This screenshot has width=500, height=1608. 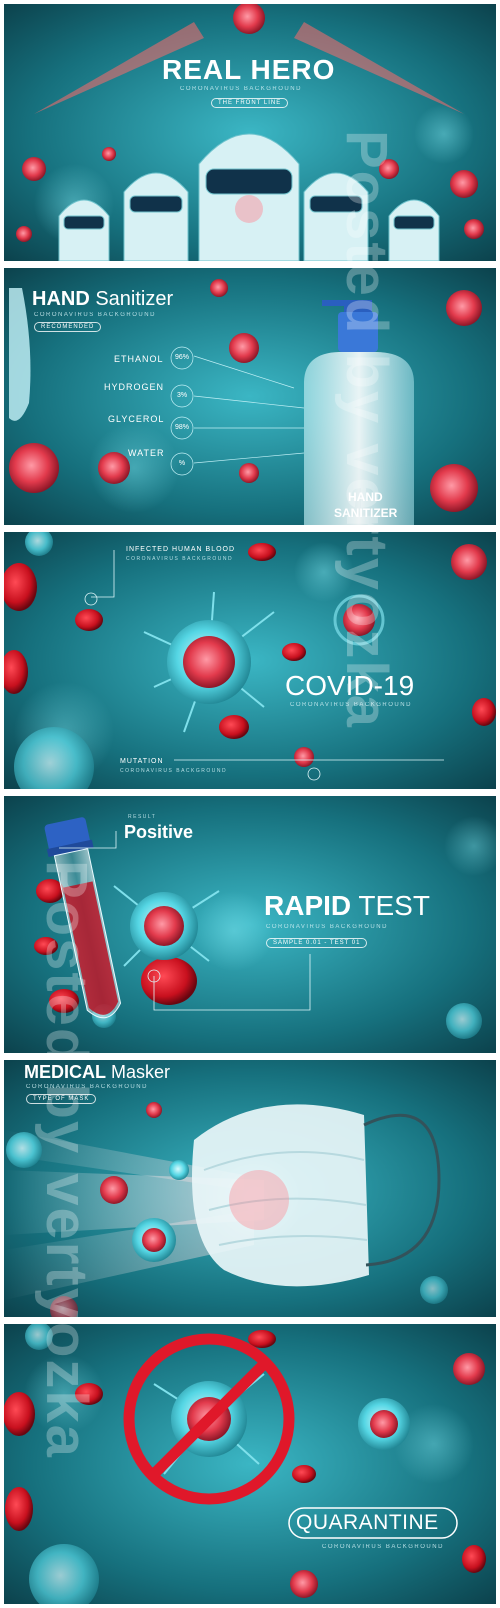 I want to click on ingredient-value: %, so click(x=182, y=463).